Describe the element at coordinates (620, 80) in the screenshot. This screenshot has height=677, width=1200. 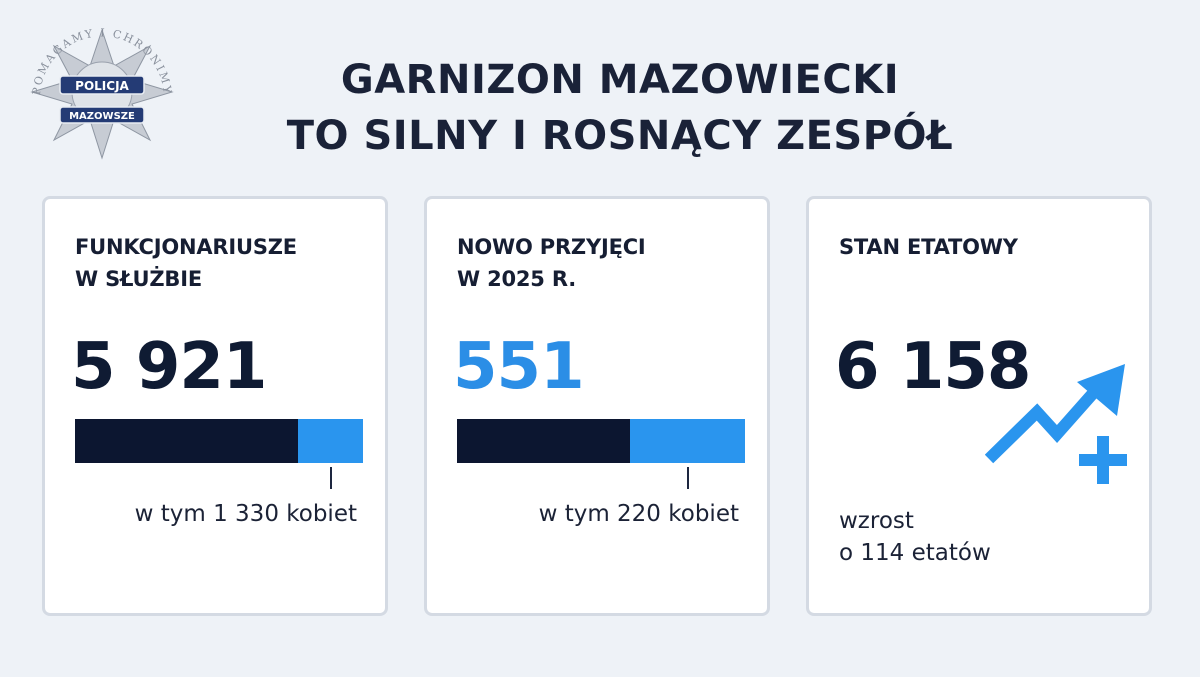
I see `title-line-1: GARNIZON MAZOWIECKI` at that location.